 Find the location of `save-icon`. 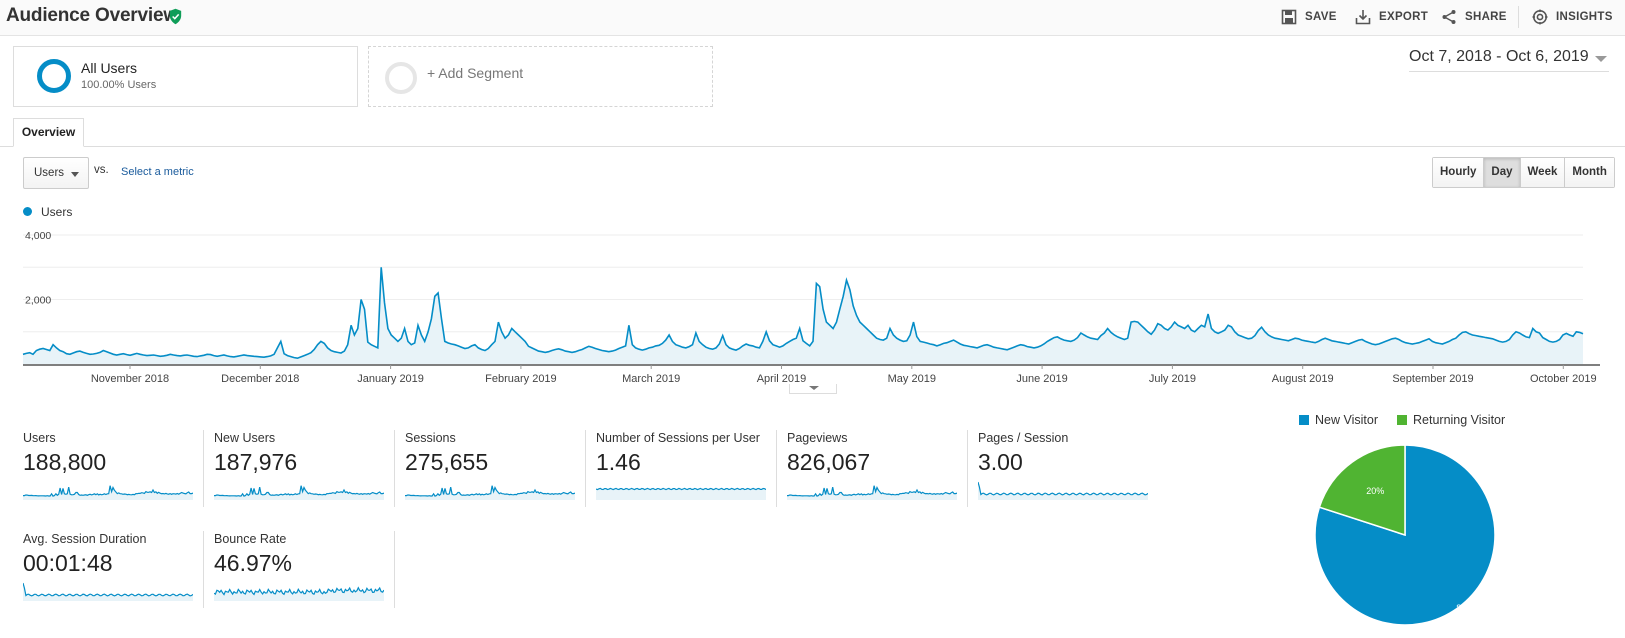

save-icon is located at coordinates (1289, 17).